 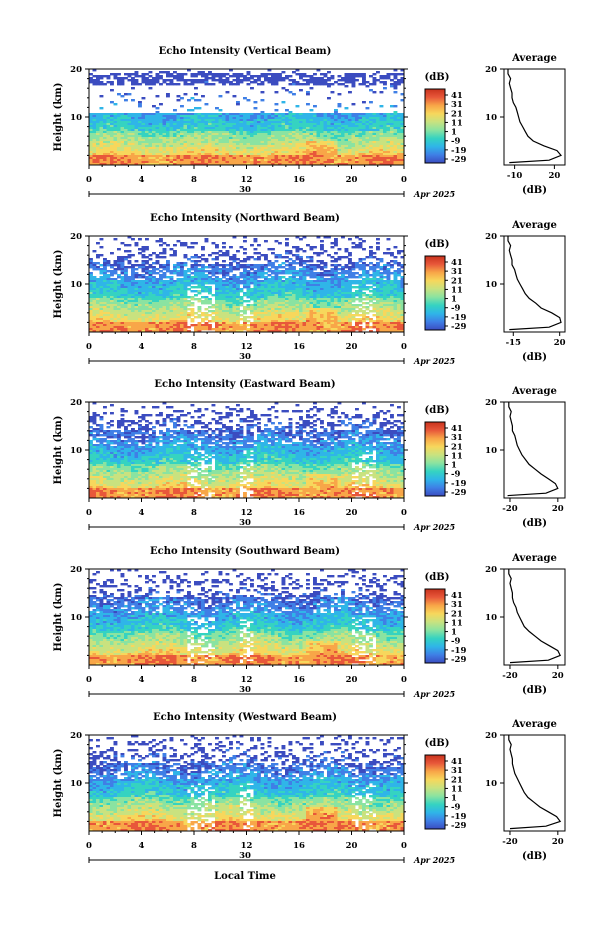 I want to click on average-x-tick-label: 20, so click(x=554, y=176).